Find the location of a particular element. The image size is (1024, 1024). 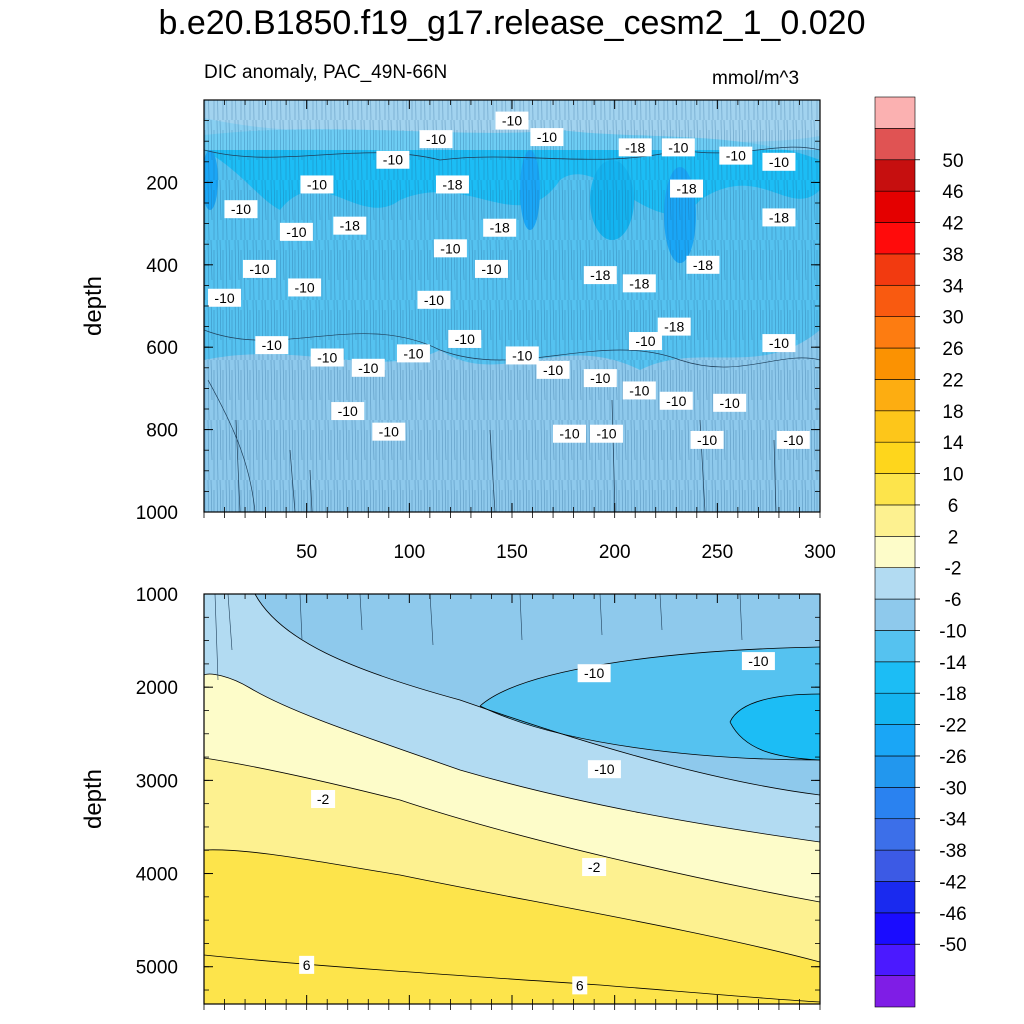

colorbar-label: 34 is located at coordinates (953, 286).